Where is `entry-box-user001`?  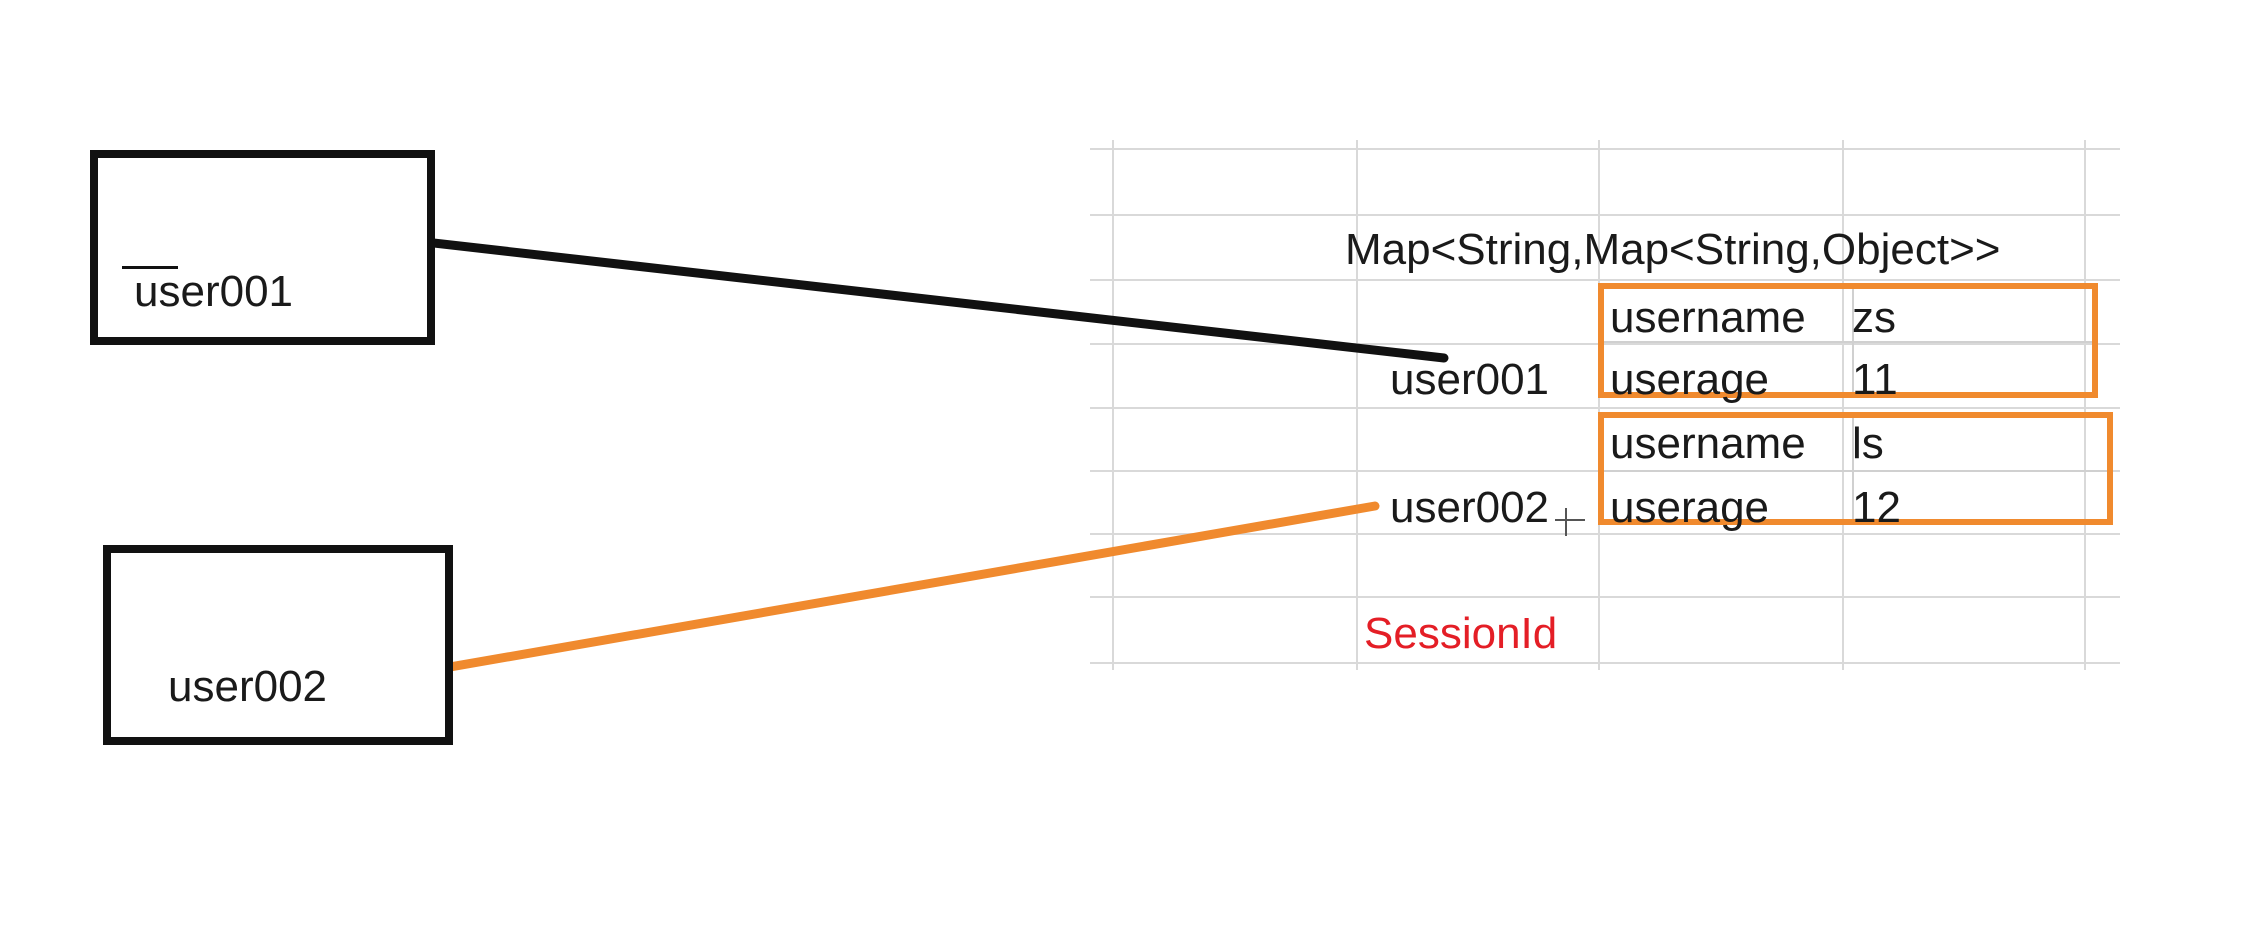
entry-box-user001 is located at coordinates (1848, 340).